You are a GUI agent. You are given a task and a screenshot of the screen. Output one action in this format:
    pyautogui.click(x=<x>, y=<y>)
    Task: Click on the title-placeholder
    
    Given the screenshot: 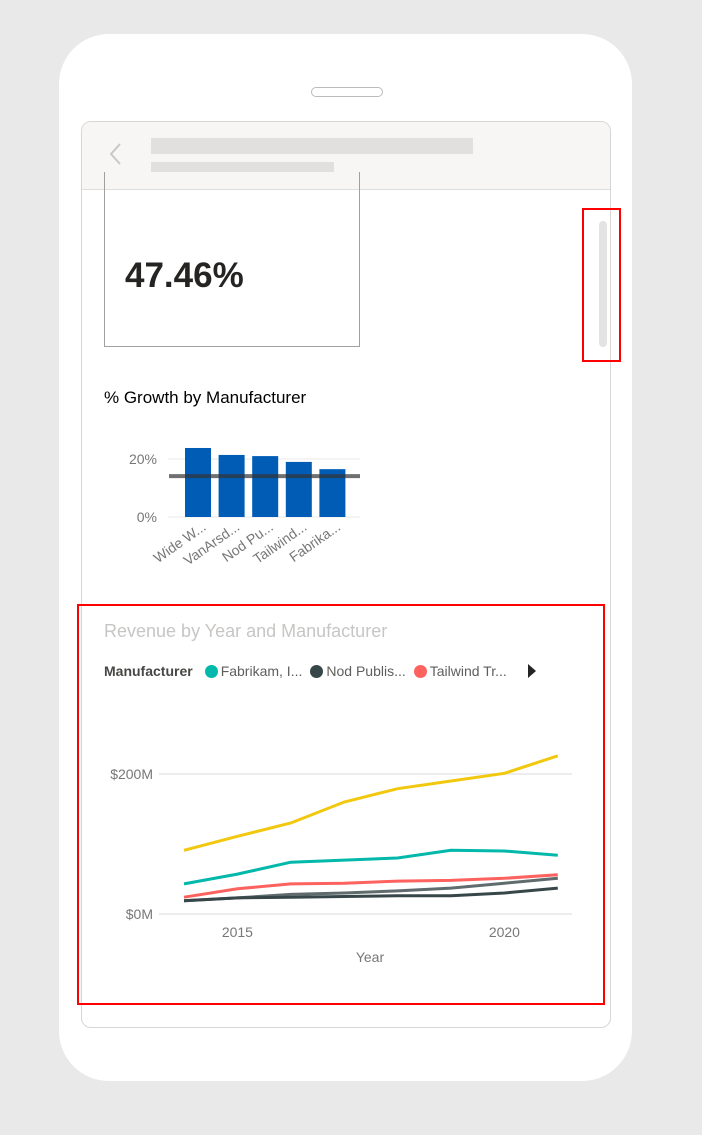 What is the action you would take?
    pyautogui.click(x=312, y=146)
    